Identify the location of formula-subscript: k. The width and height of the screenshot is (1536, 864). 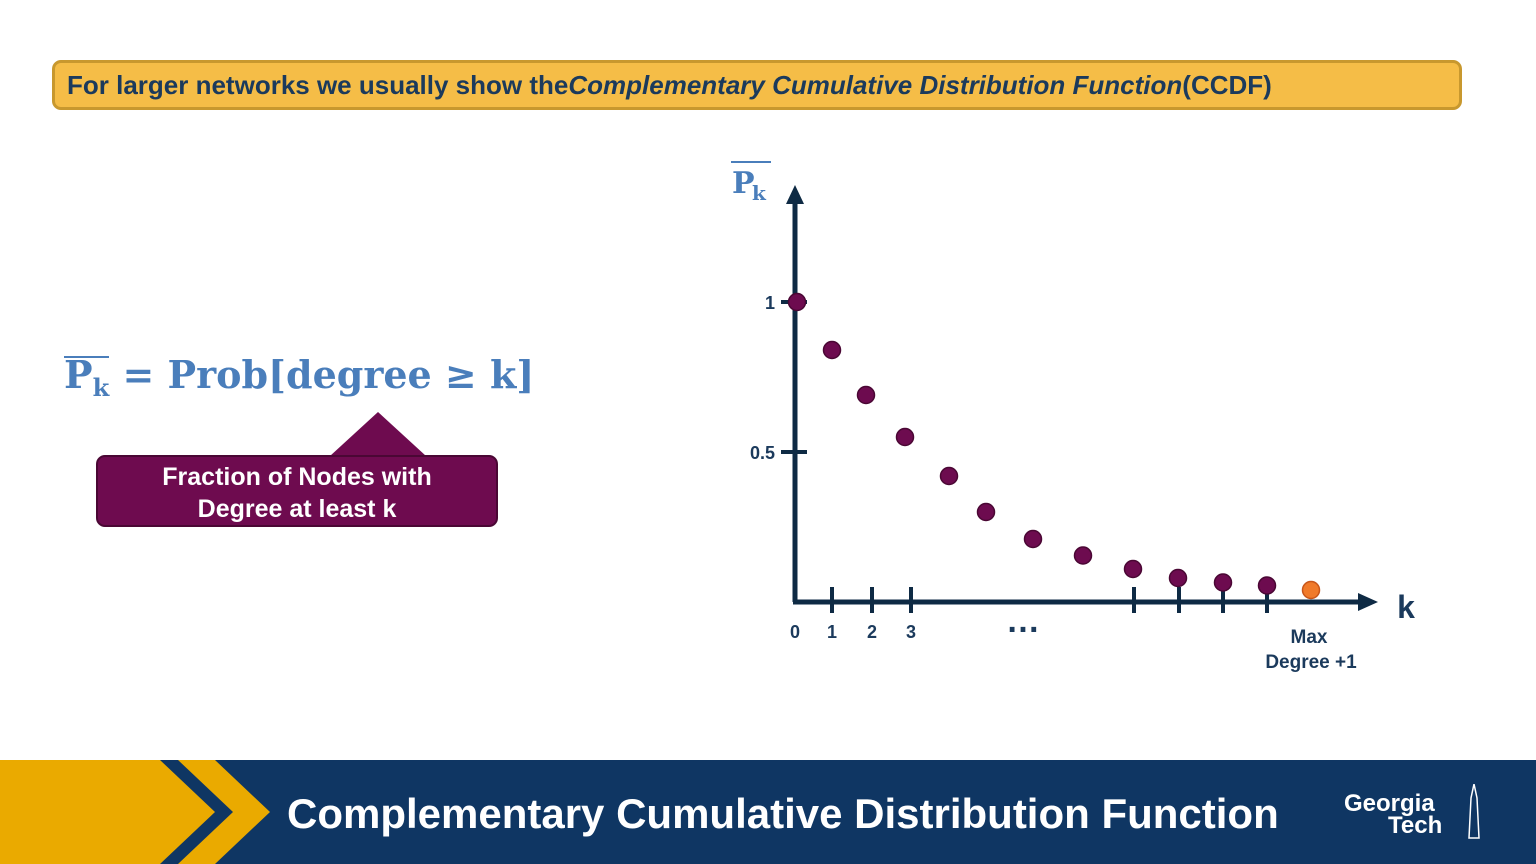
(101, 387).